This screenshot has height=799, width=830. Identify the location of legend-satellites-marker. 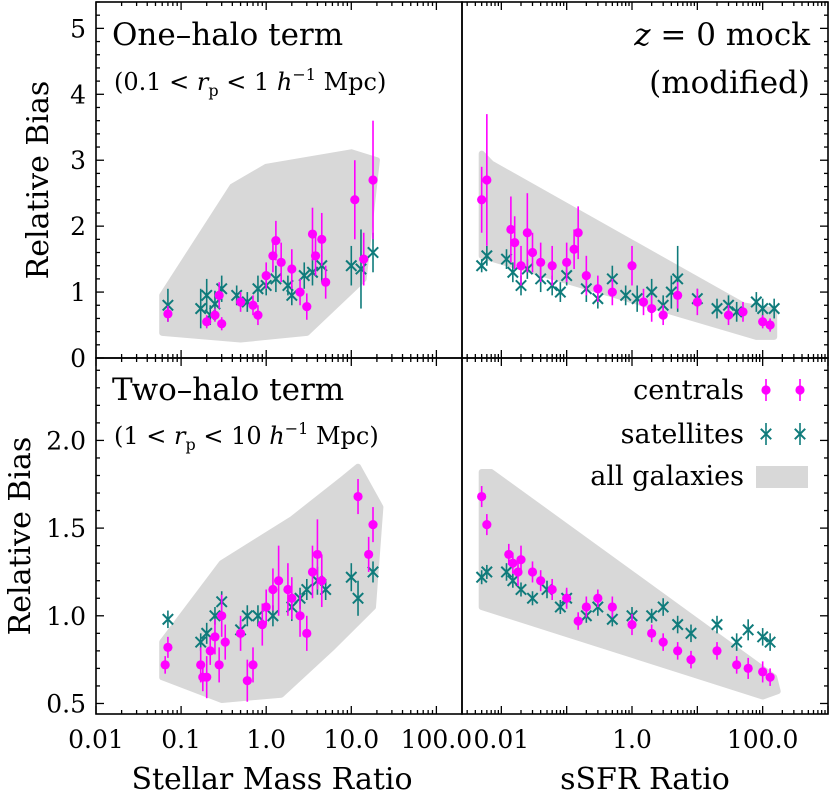
(800, 434).